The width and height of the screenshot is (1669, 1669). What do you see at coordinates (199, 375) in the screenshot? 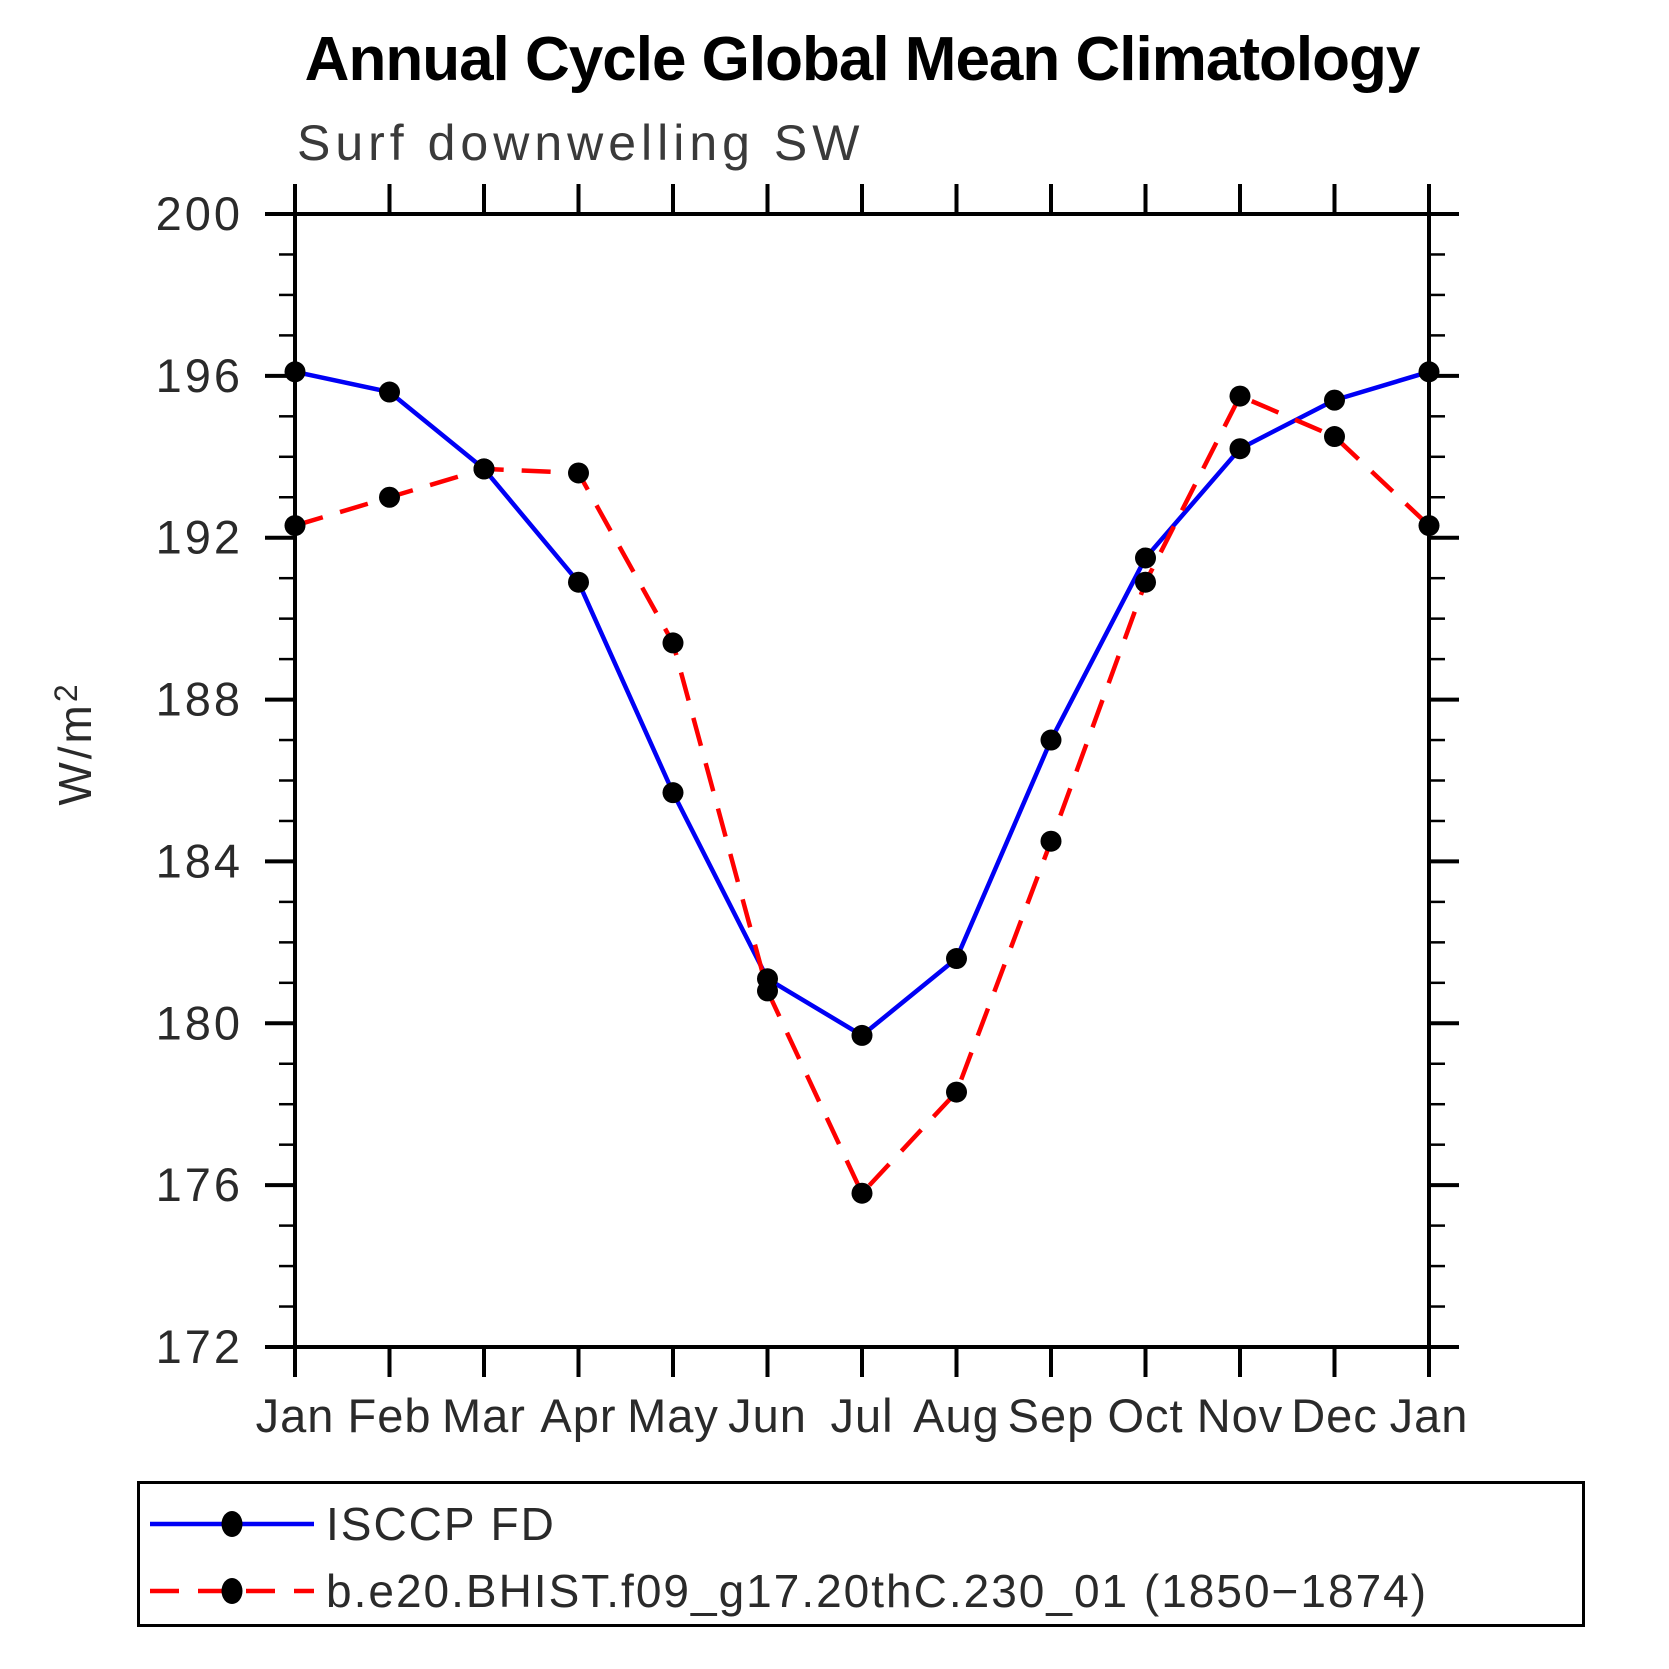
I see `y-tick-label: 196` at bounding box center [199, 375].